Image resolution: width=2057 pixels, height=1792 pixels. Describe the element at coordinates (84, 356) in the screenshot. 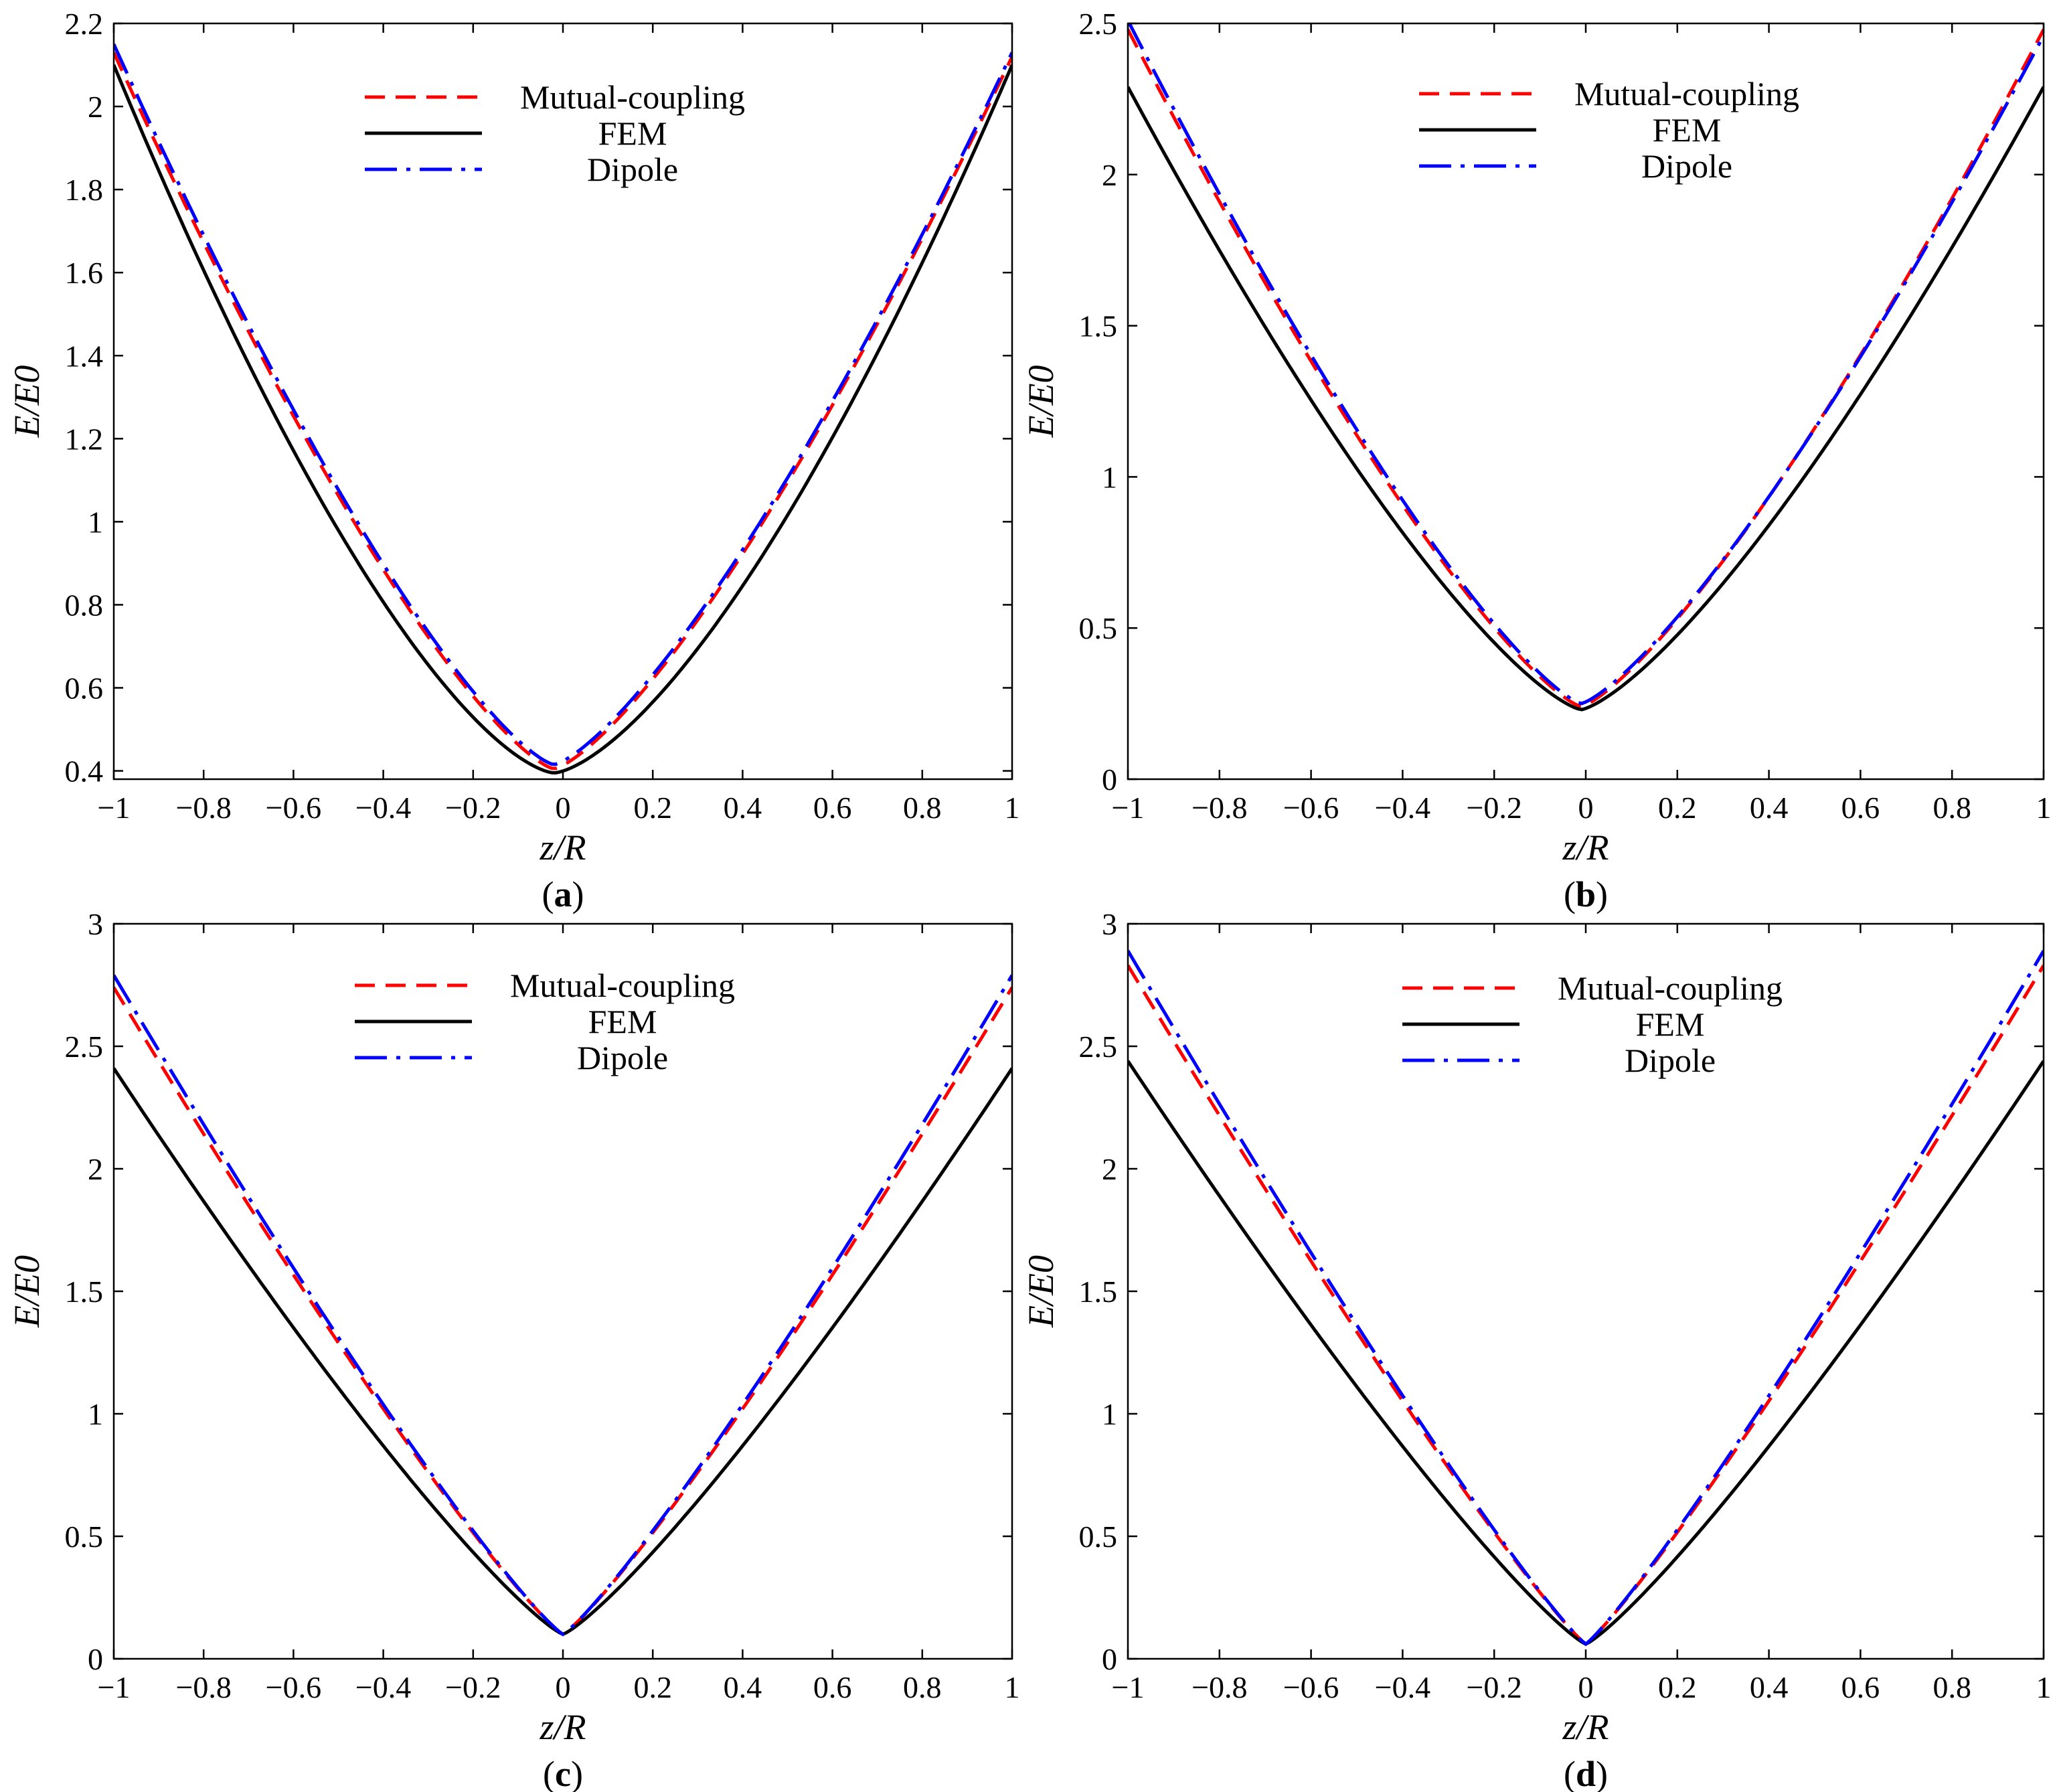

I see `y-tick-label: 1.4` at that location.